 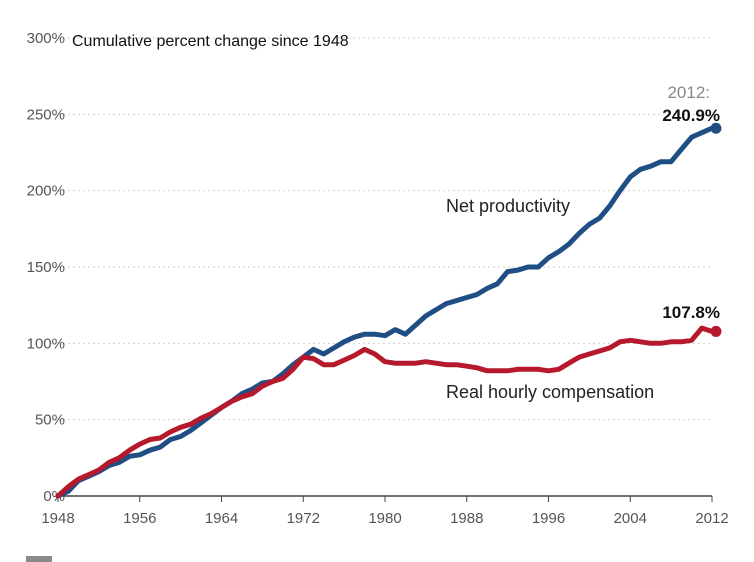 What do you see at coordinates (691, 312) in the screenshot?
I see `end-label-real-hourly-compensation: 107.8%` at bounding box center [691, 312].